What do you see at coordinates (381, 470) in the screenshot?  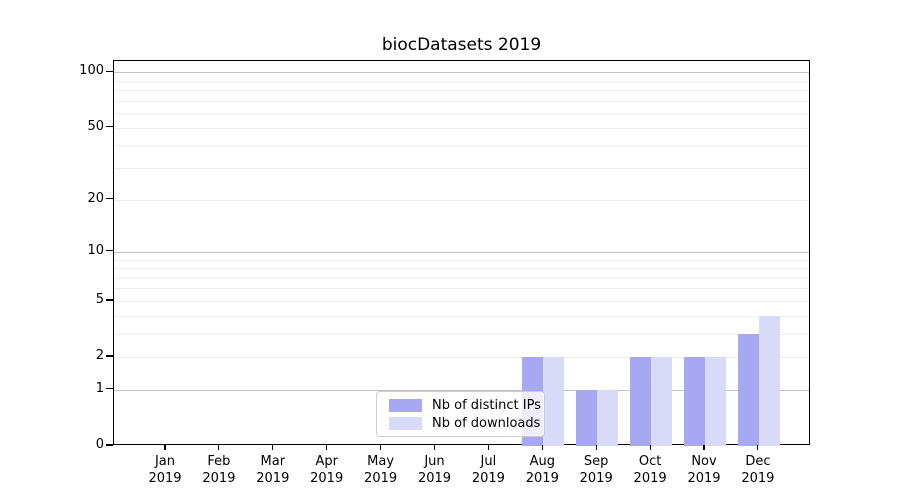 I see `x-tick-label: May 2019` at bounding box center [381, 470].